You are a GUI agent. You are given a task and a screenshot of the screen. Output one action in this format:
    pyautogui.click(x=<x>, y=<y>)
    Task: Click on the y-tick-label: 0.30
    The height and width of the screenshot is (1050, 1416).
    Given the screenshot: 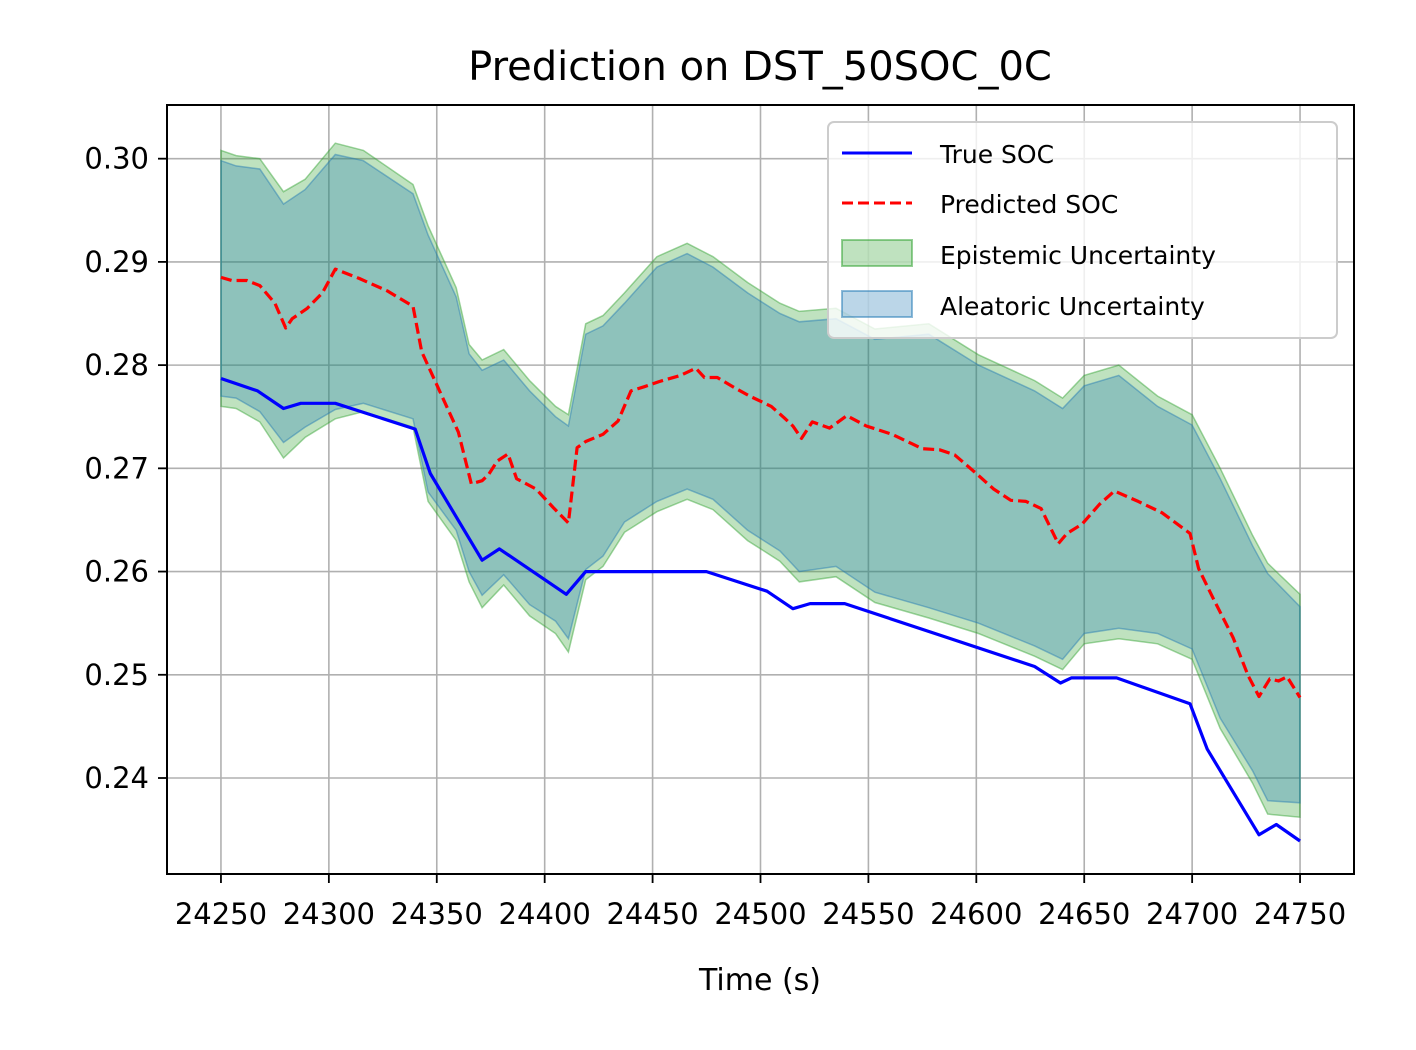 What is the action you would take?
    pyautogui.click(x=116, y=159)
    